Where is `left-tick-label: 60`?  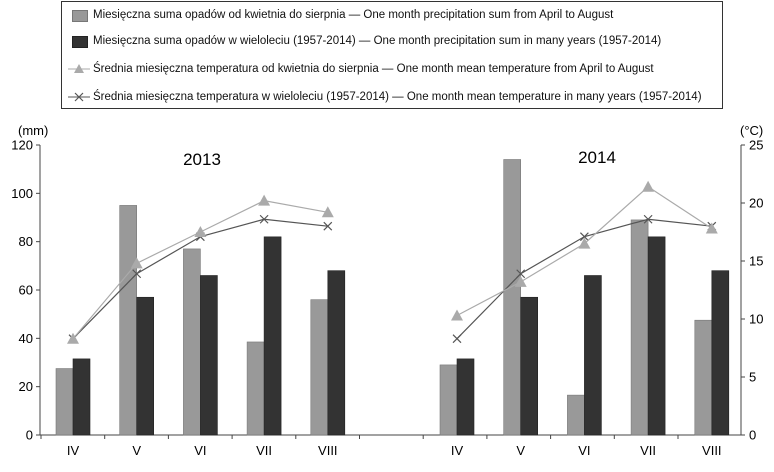 left-tick-label: 60 is located at coordinates (26, 290).